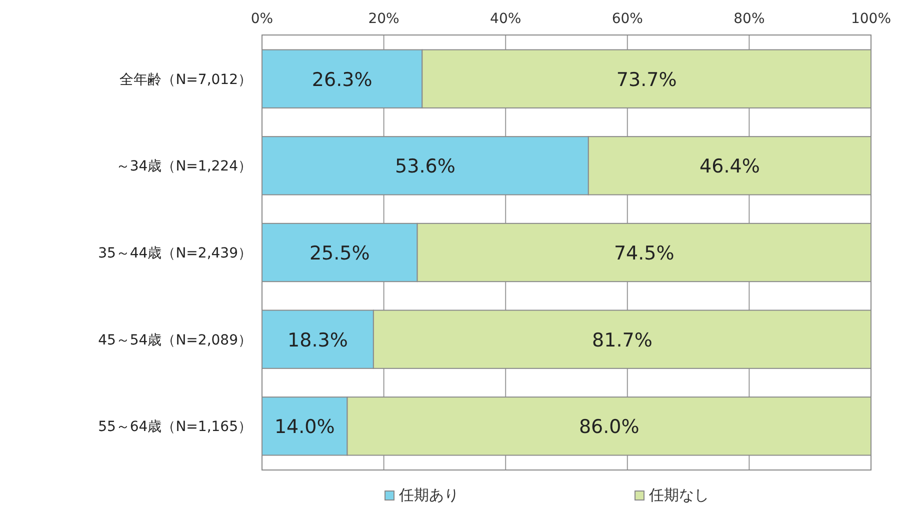 The image size is (903, 518). What do you see at coordinates (646, 79) in the screenshot?
I see `data-label: 73.7%` at bounding box center [646, 79].